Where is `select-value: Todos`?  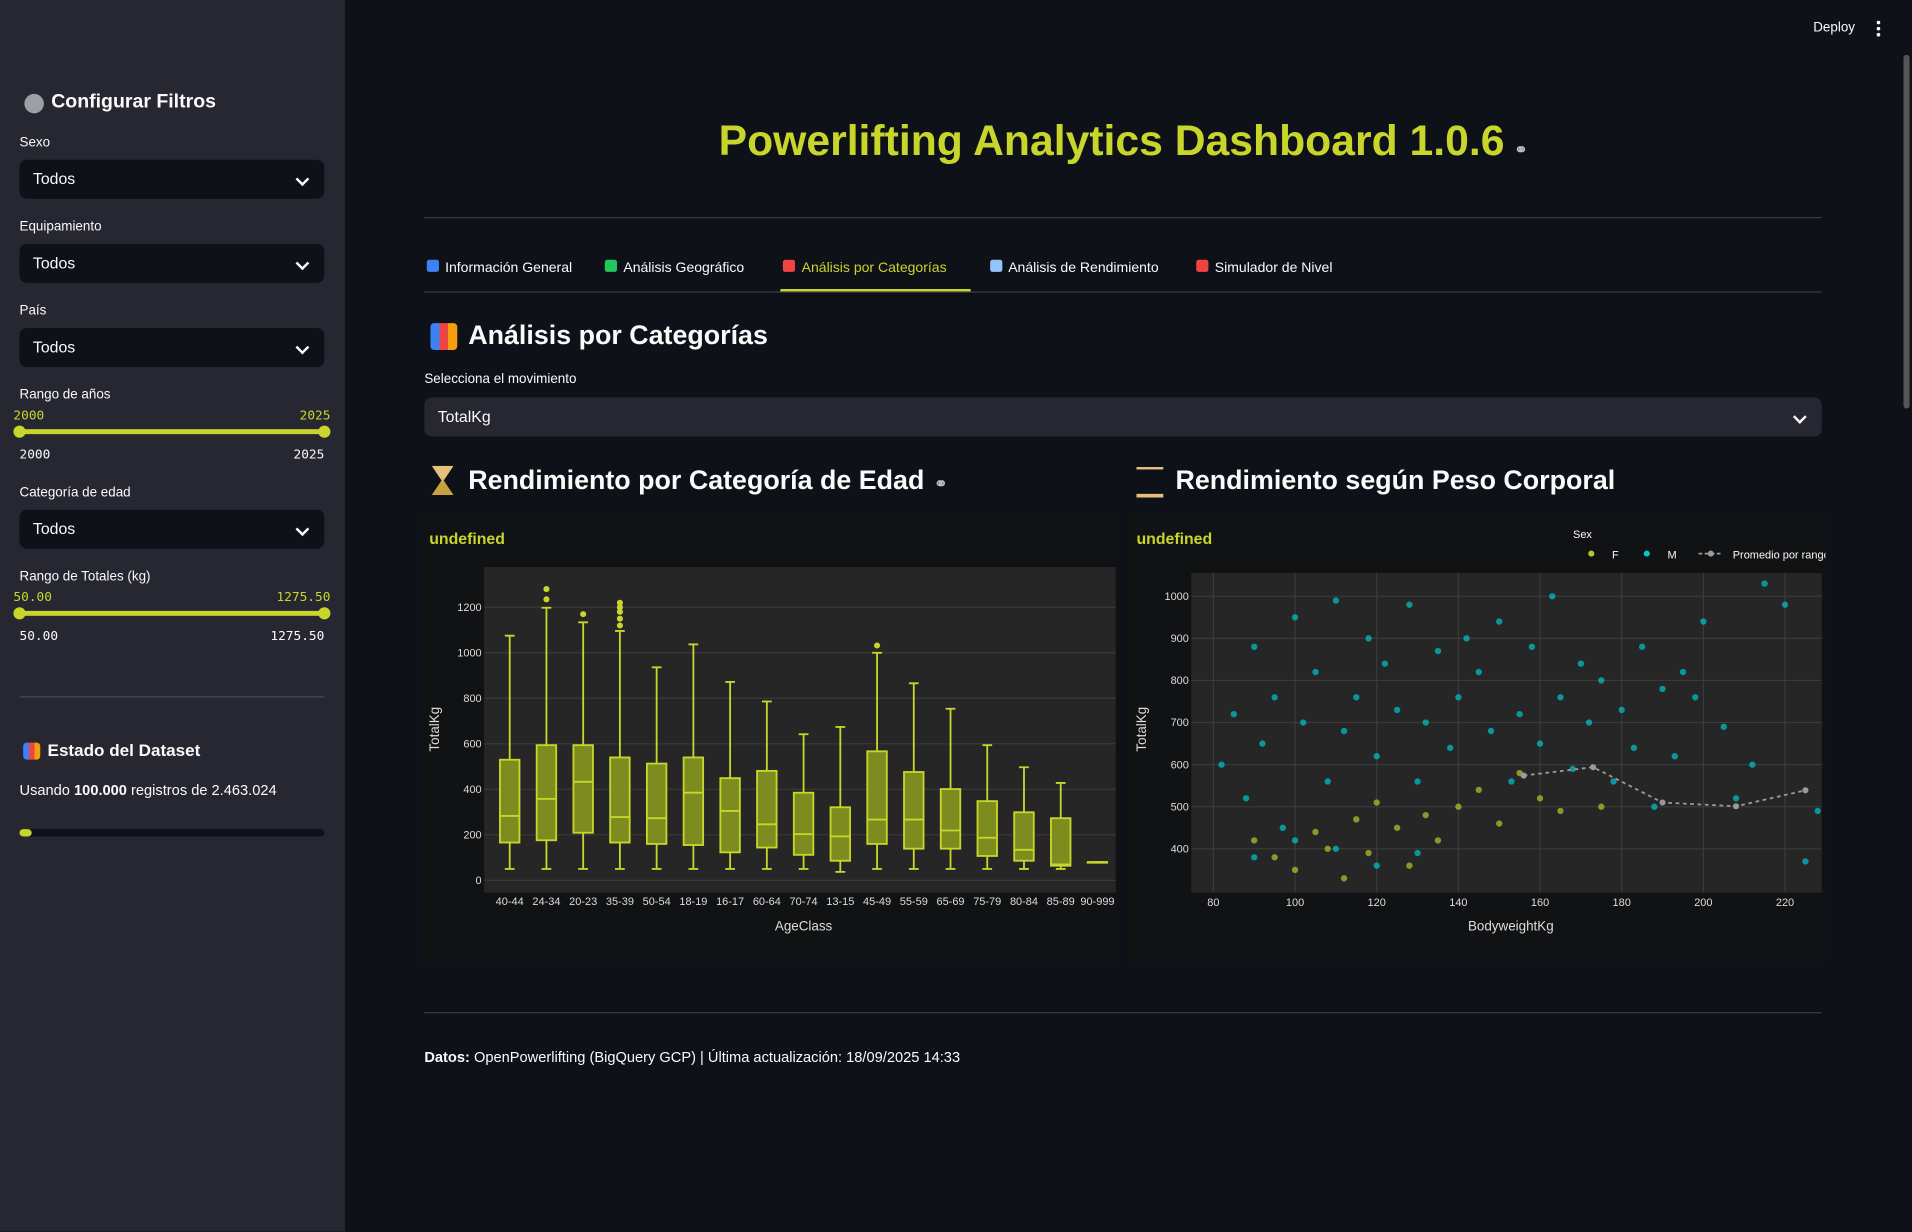
select-value: Todos is located at coordinates (54, 178).